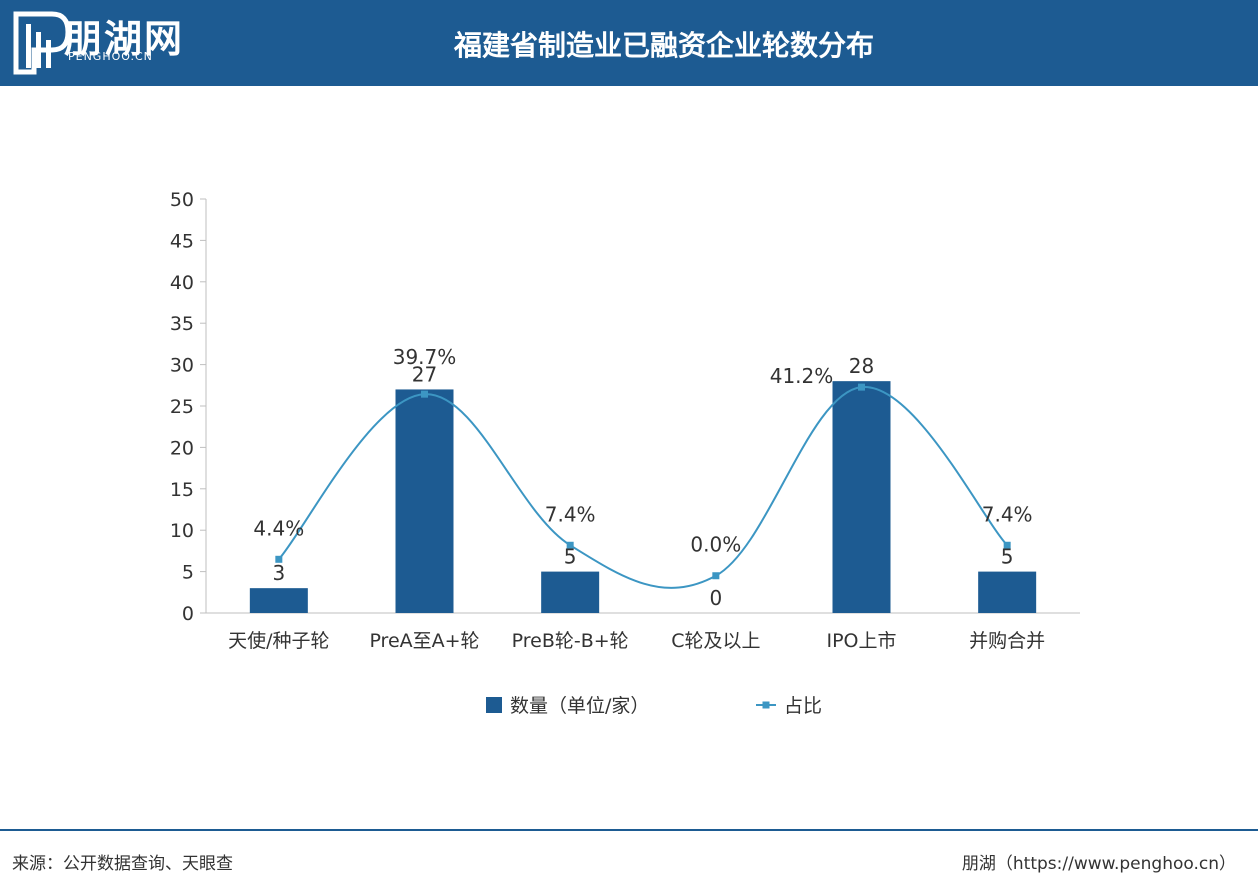  I want to click on y-tick-label: 50, so click(182, 200).